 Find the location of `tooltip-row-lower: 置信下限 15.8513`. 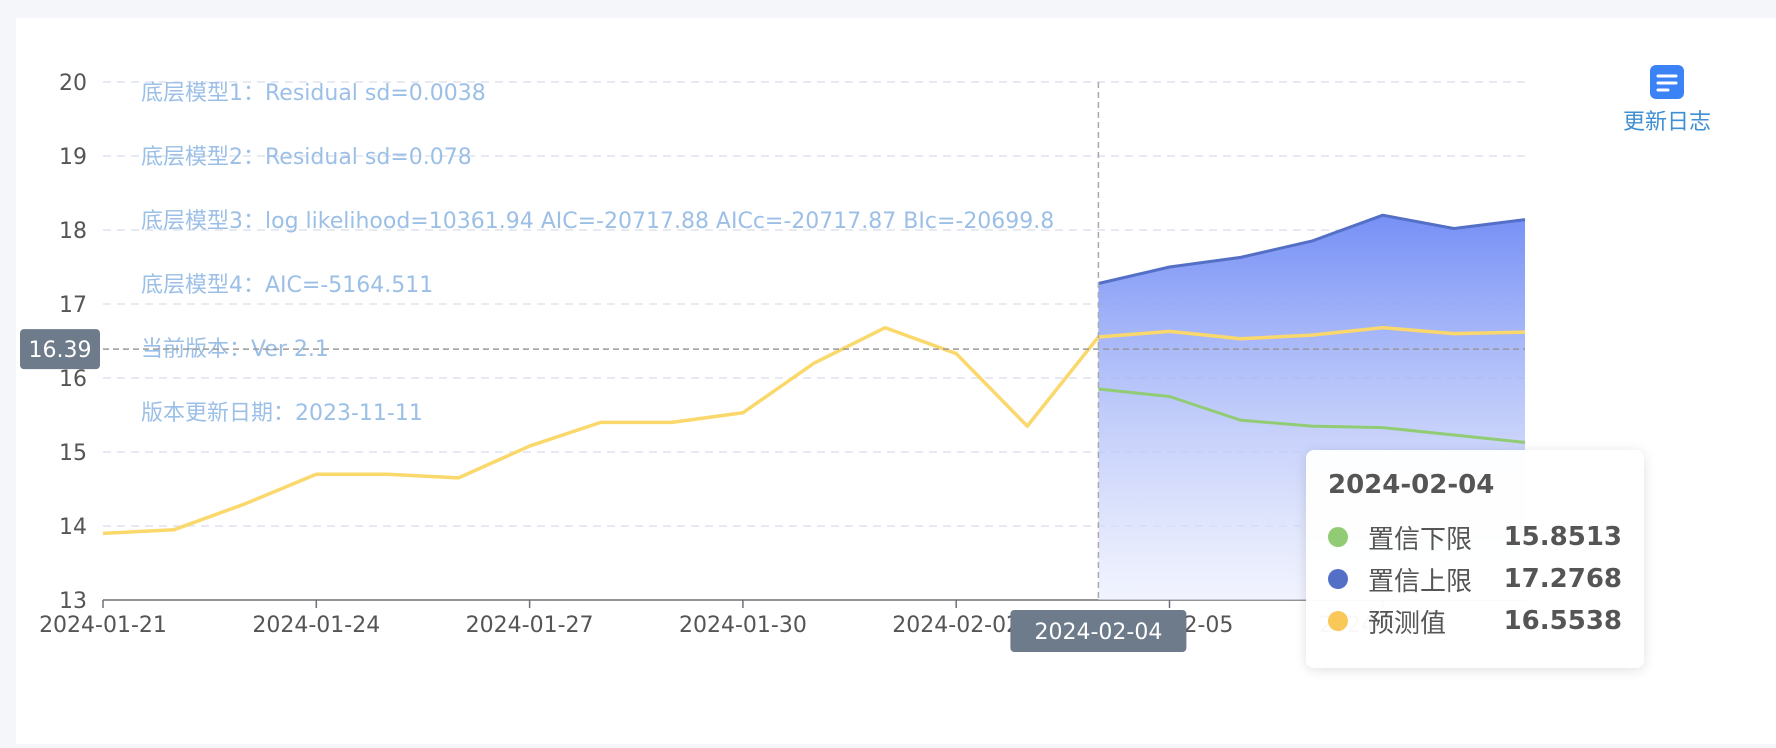

tooltip-row-lower: 置信下限 15.8513 is located at coordinates (1475, 537).